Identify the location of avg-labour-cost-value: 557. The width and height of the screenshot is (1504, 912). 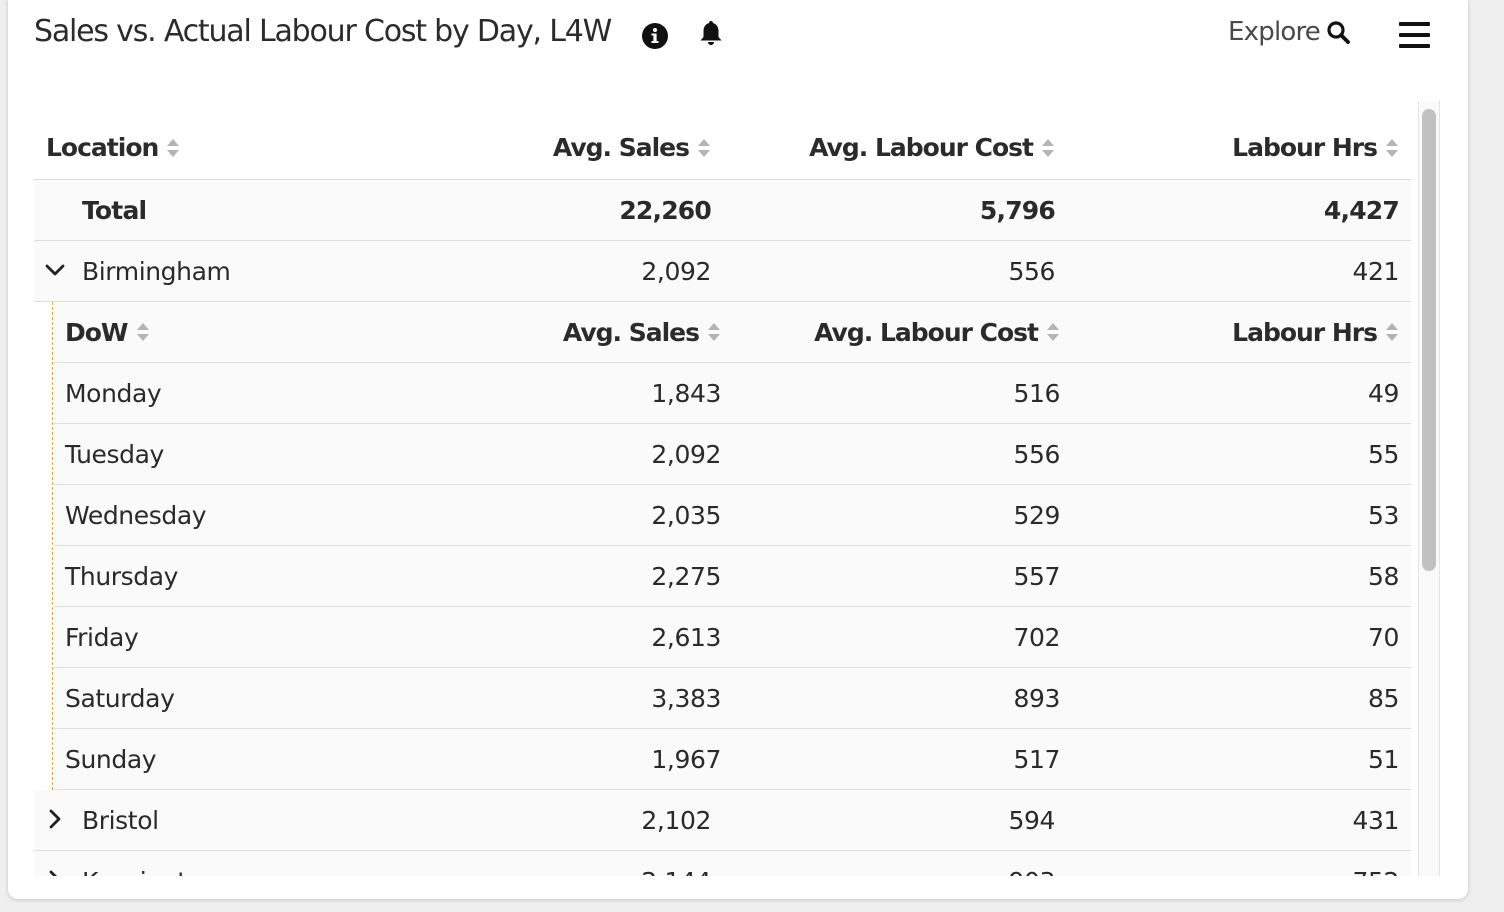
(1036, 576).